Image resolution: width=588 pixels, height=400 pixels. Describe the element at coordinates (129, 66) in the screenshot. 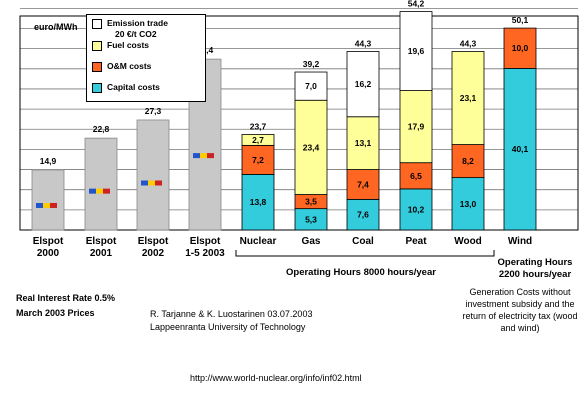

I see `legend-label-om: O&M costs` at that location.